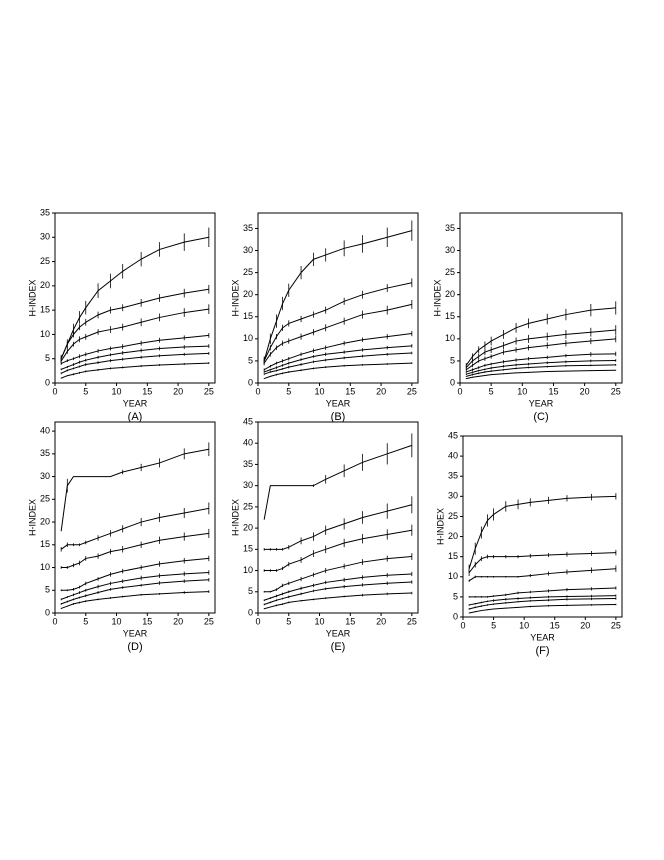 This screenshot has height=860, width=664. Describe the element at coordinates (542, 651) in the screenshot. I see `panel-caption: (F)` at that location.